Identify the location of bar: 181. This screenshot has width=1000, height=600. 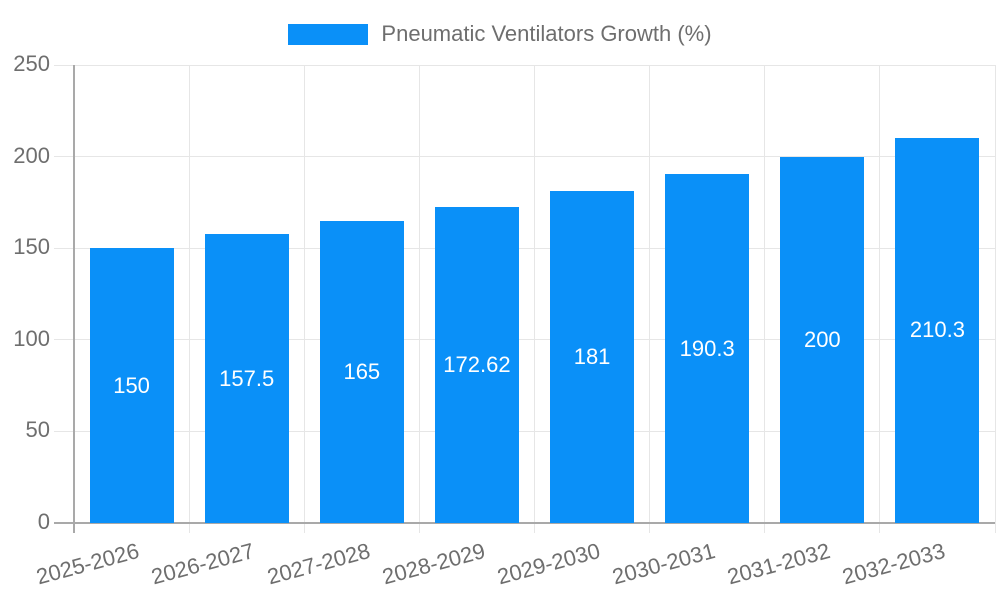
(592, 357).